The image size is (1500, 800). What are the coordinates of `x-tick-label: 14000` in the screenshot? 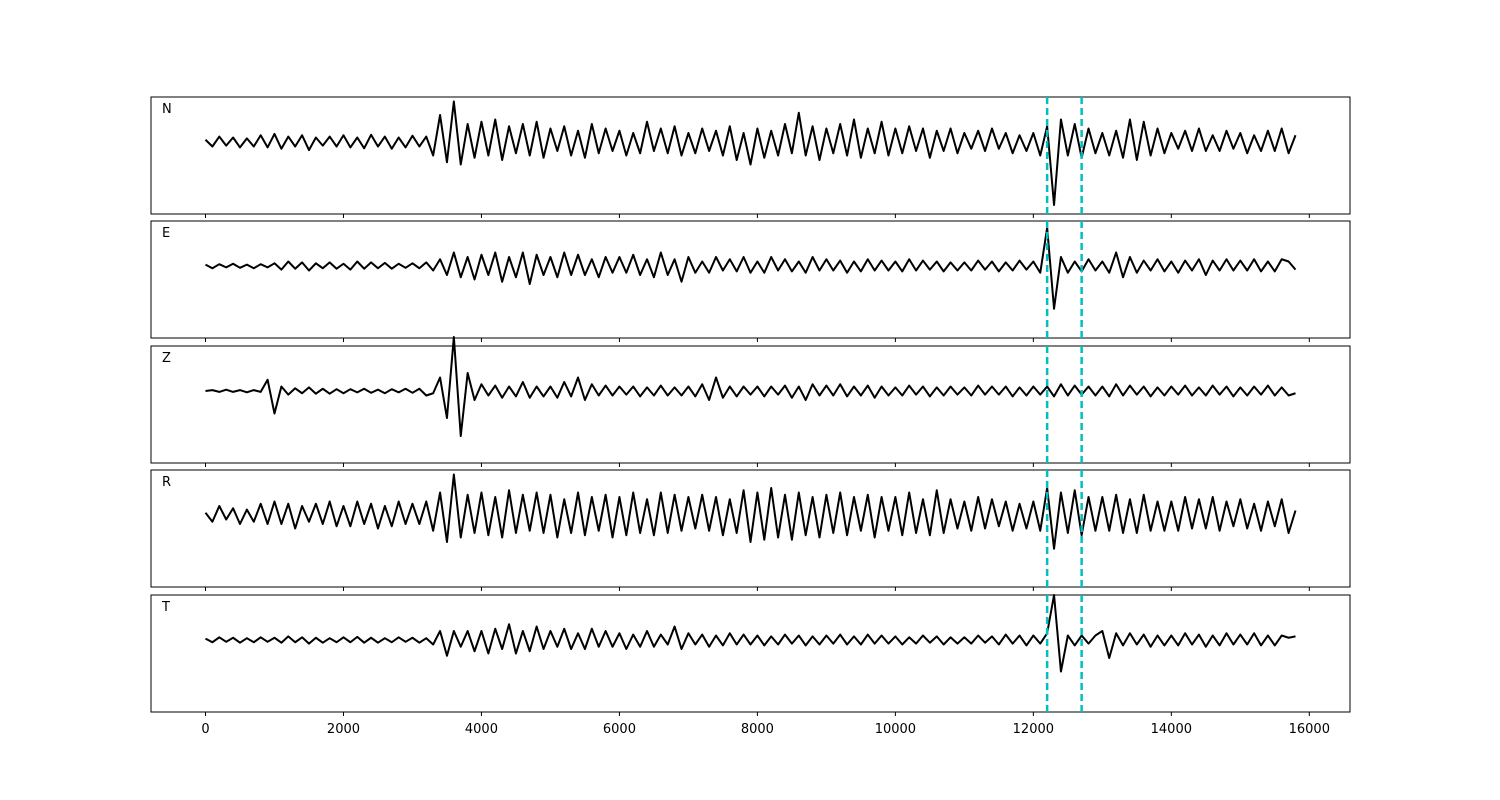 It's located at (1171, 729).